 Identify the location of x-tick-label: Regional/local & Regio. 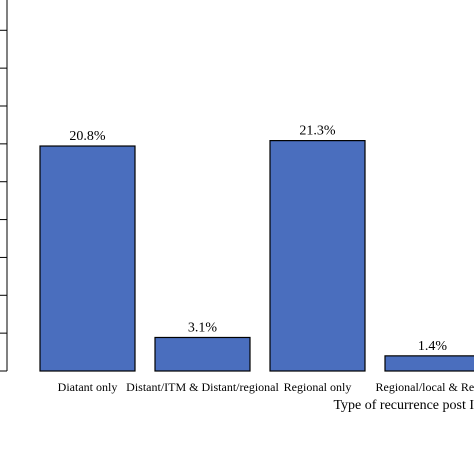
(425, 387).